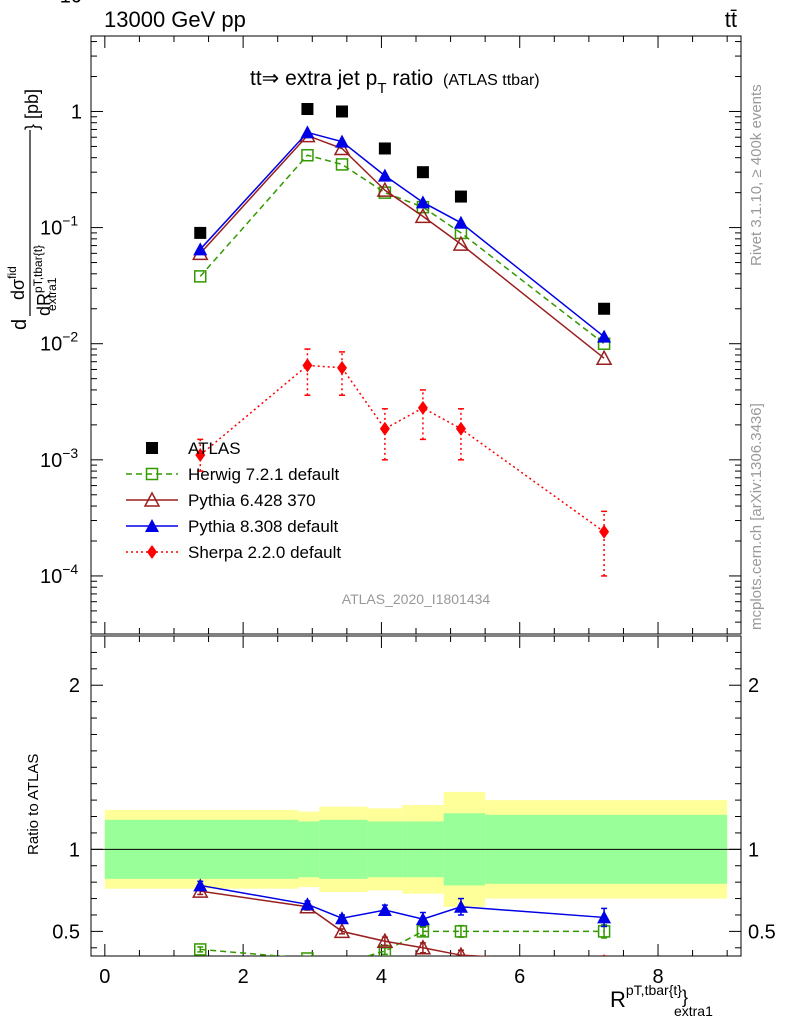 The image size is (786, 1024). What do you see at coordinates (152, 525) in the screenshot?
I see `legend-marker-py8` at bounding box center [152, 525].